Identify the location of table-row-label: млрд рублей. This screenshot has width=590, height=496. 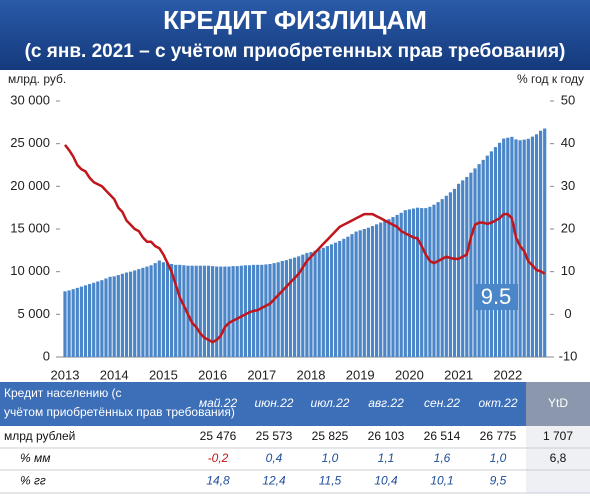
(39, 436).